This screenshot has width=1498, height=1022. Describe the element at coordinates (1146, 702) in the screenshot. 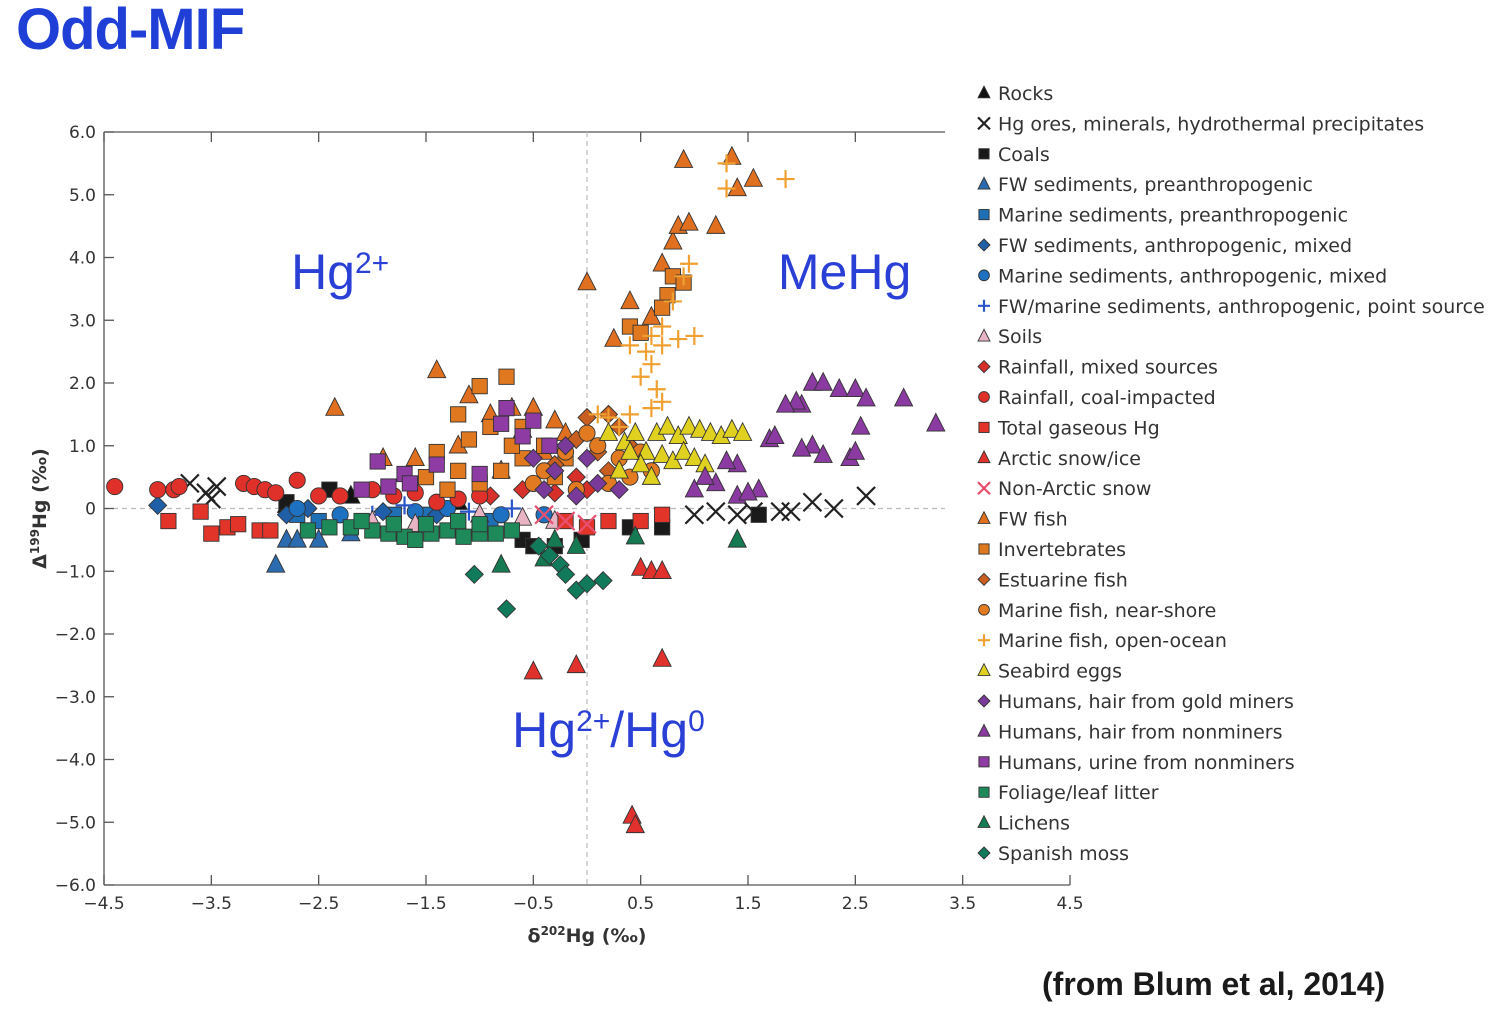

I see `legend-label: Humans, hair from gold miners` at that location.